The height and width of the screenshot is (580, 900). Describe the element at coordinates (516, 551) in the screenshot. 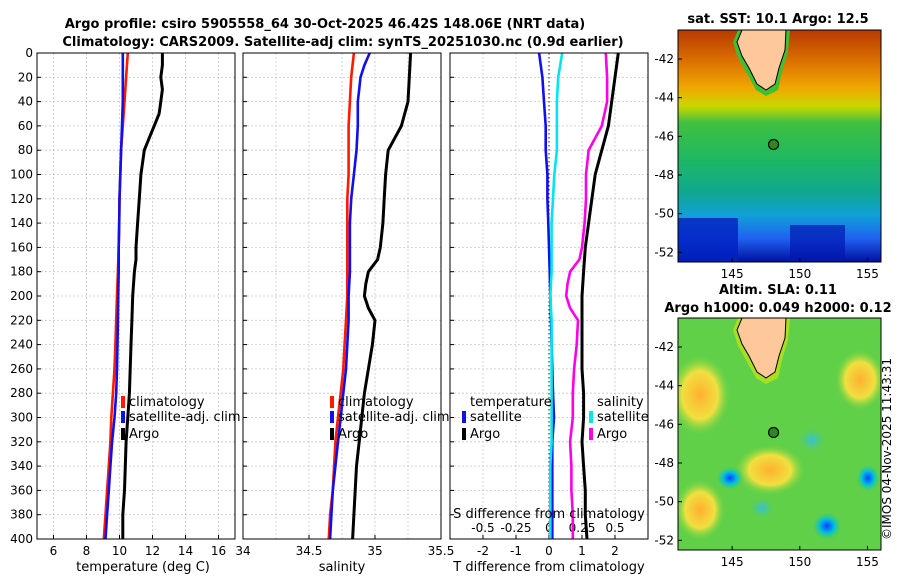

I see `tick-label-x: -1` at that location.